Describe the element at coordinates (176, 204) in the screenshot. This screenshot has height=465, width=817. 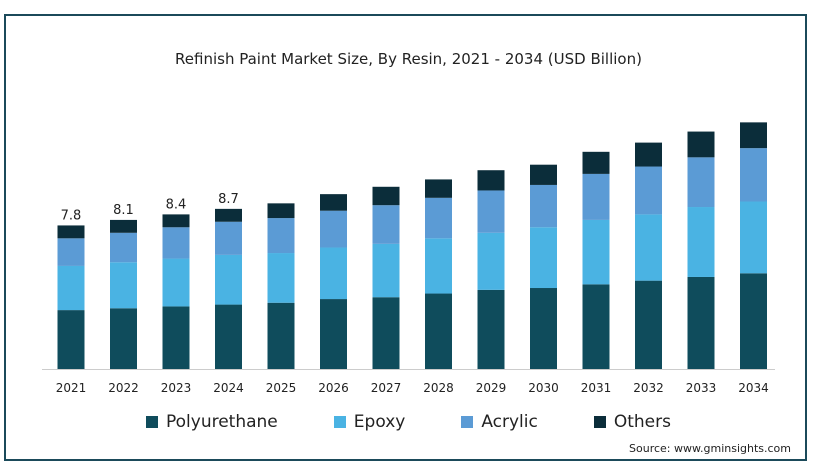
I see `data-label-2023: 8.4` at that location.